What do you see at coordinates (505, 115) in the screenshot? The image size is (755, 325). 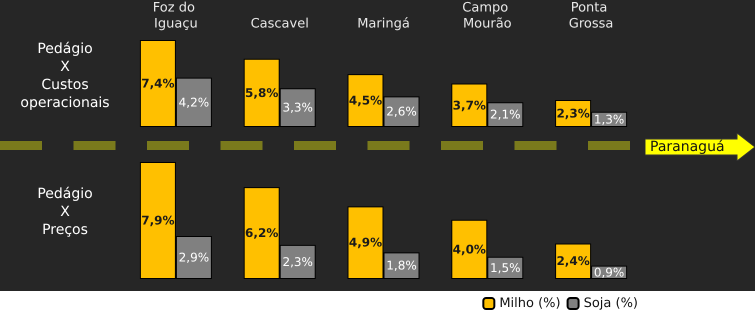 I see `data-label: 2,1%` at bounding box center [505, 115].